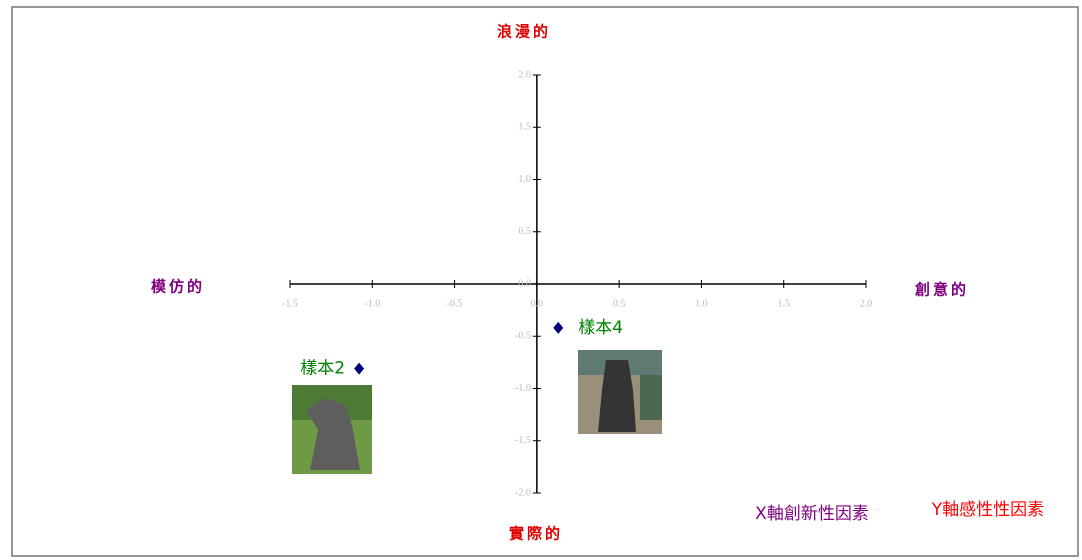 This screenshot has width=1082, height=560. Describe the element at coordinates (987, 510) in the screenshot. I see `y-axis-title: Y軸感性性因素` at that location.